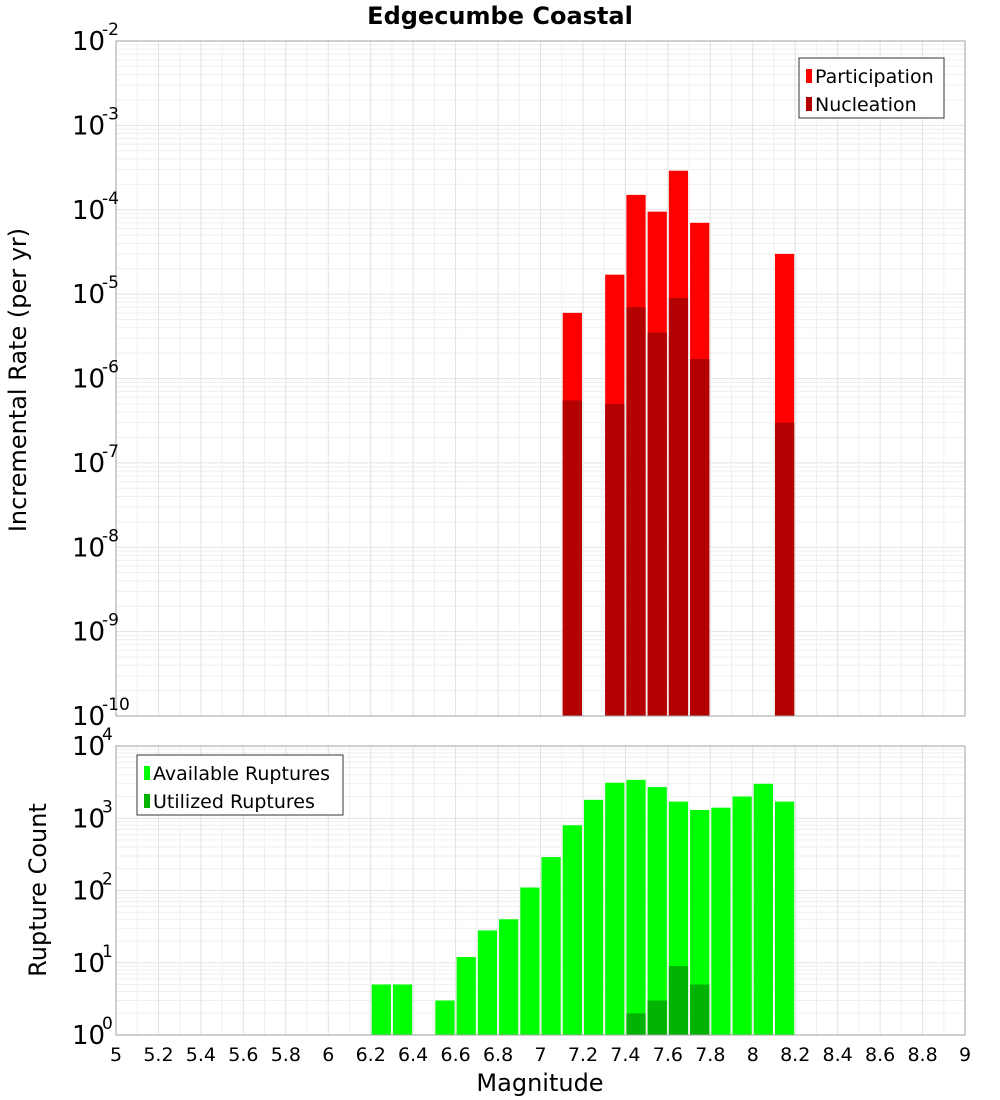 The image size is (1000, 1100). What do you see at coordinates (107, 807) in the screenshot?
I see `y-tick-exponent: 3` at bounding box center [107, 807].